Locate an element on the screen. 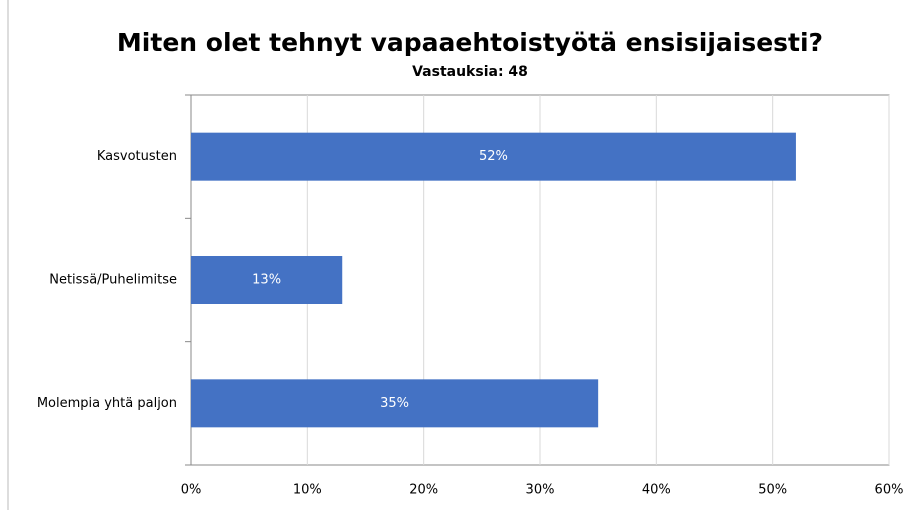  y-tick-label: Molempia yhtä paljon is located at coordinates (107, 403).